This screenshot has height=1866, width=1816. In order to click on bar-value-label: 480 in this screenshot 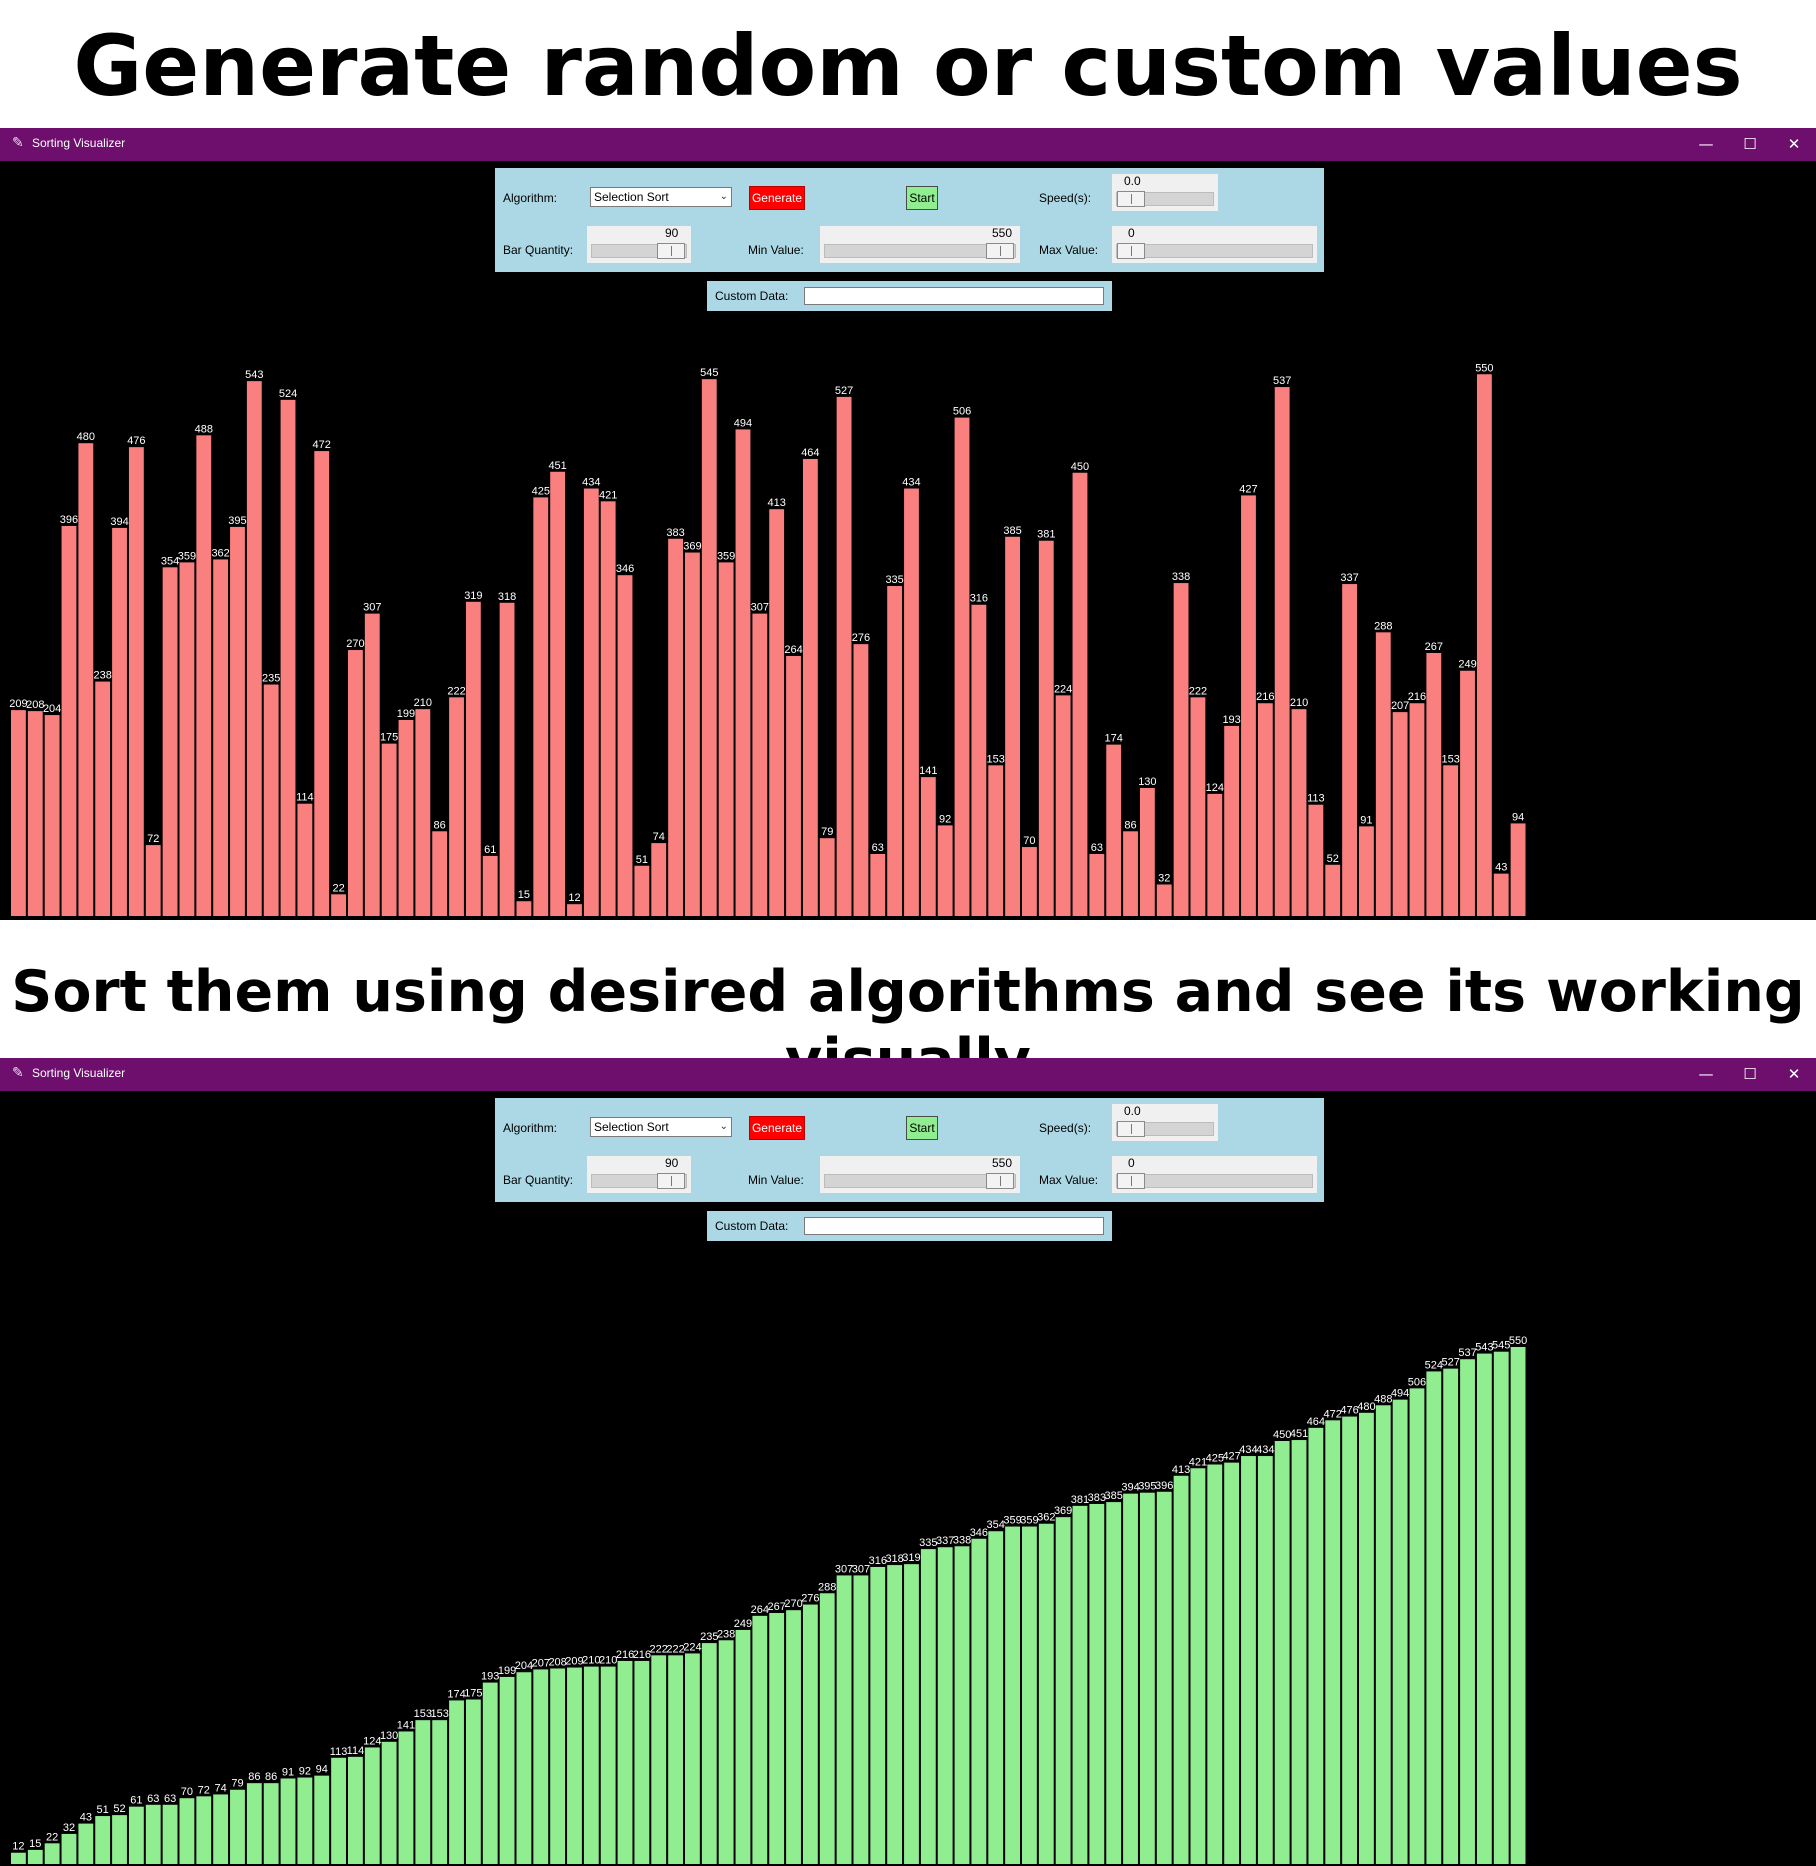, I will do `click(1366, 1407)`.